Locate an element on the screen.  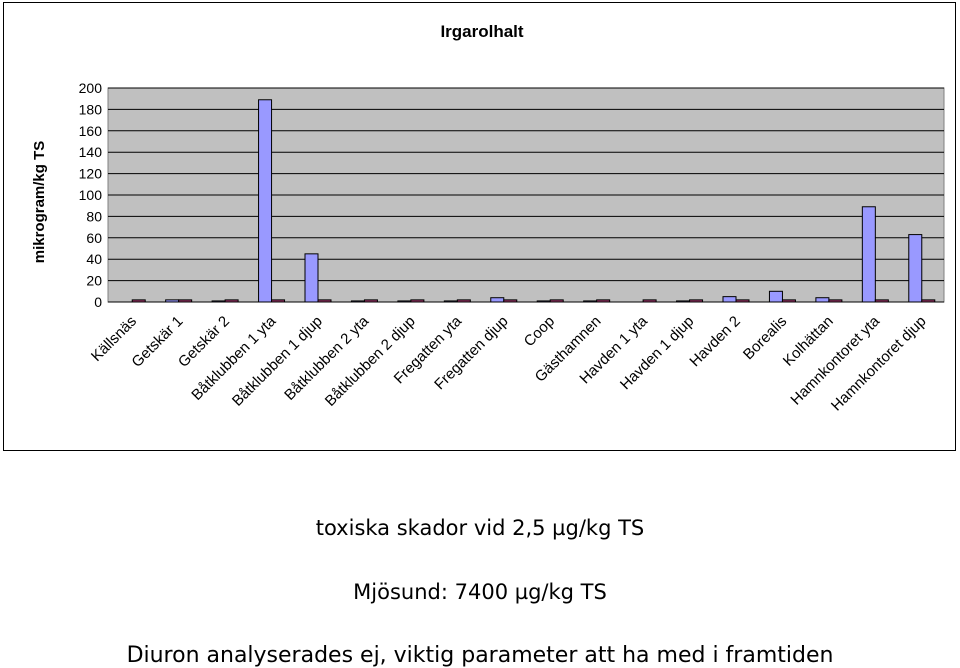
y-tick-label: 0 is located at coordinates (98, 302).